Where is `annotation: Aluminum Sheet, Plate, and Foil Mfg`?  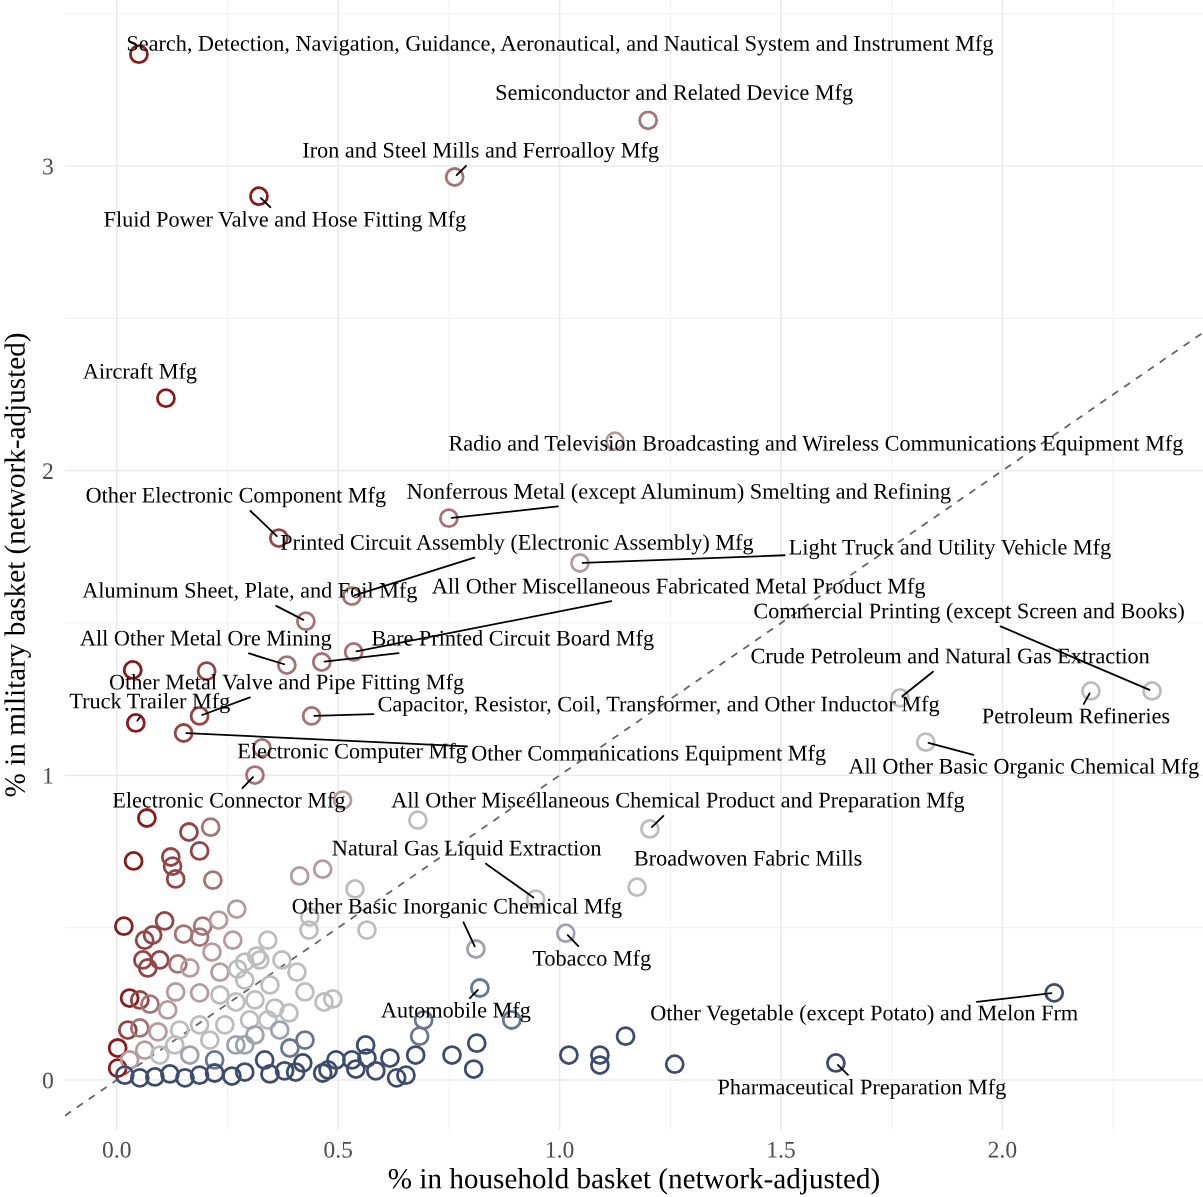
annotation: Aluminum Sheet, Plate, and Foil Mfg is located at coordinates (250, 592).